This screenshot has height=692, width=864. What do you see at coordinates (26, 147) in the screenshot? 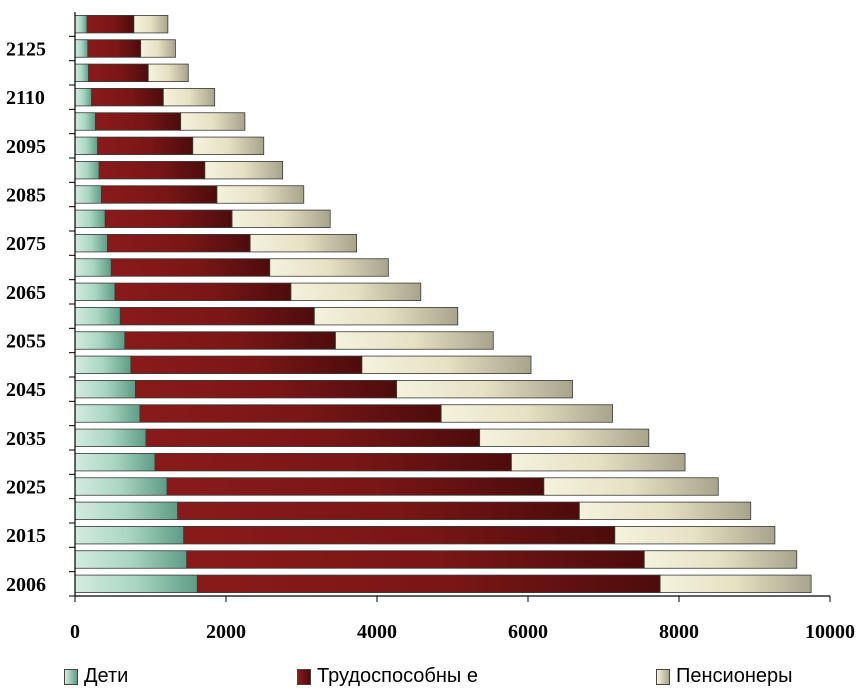
I see `y-tick-label: 2095` at bounding box center [26, 147].